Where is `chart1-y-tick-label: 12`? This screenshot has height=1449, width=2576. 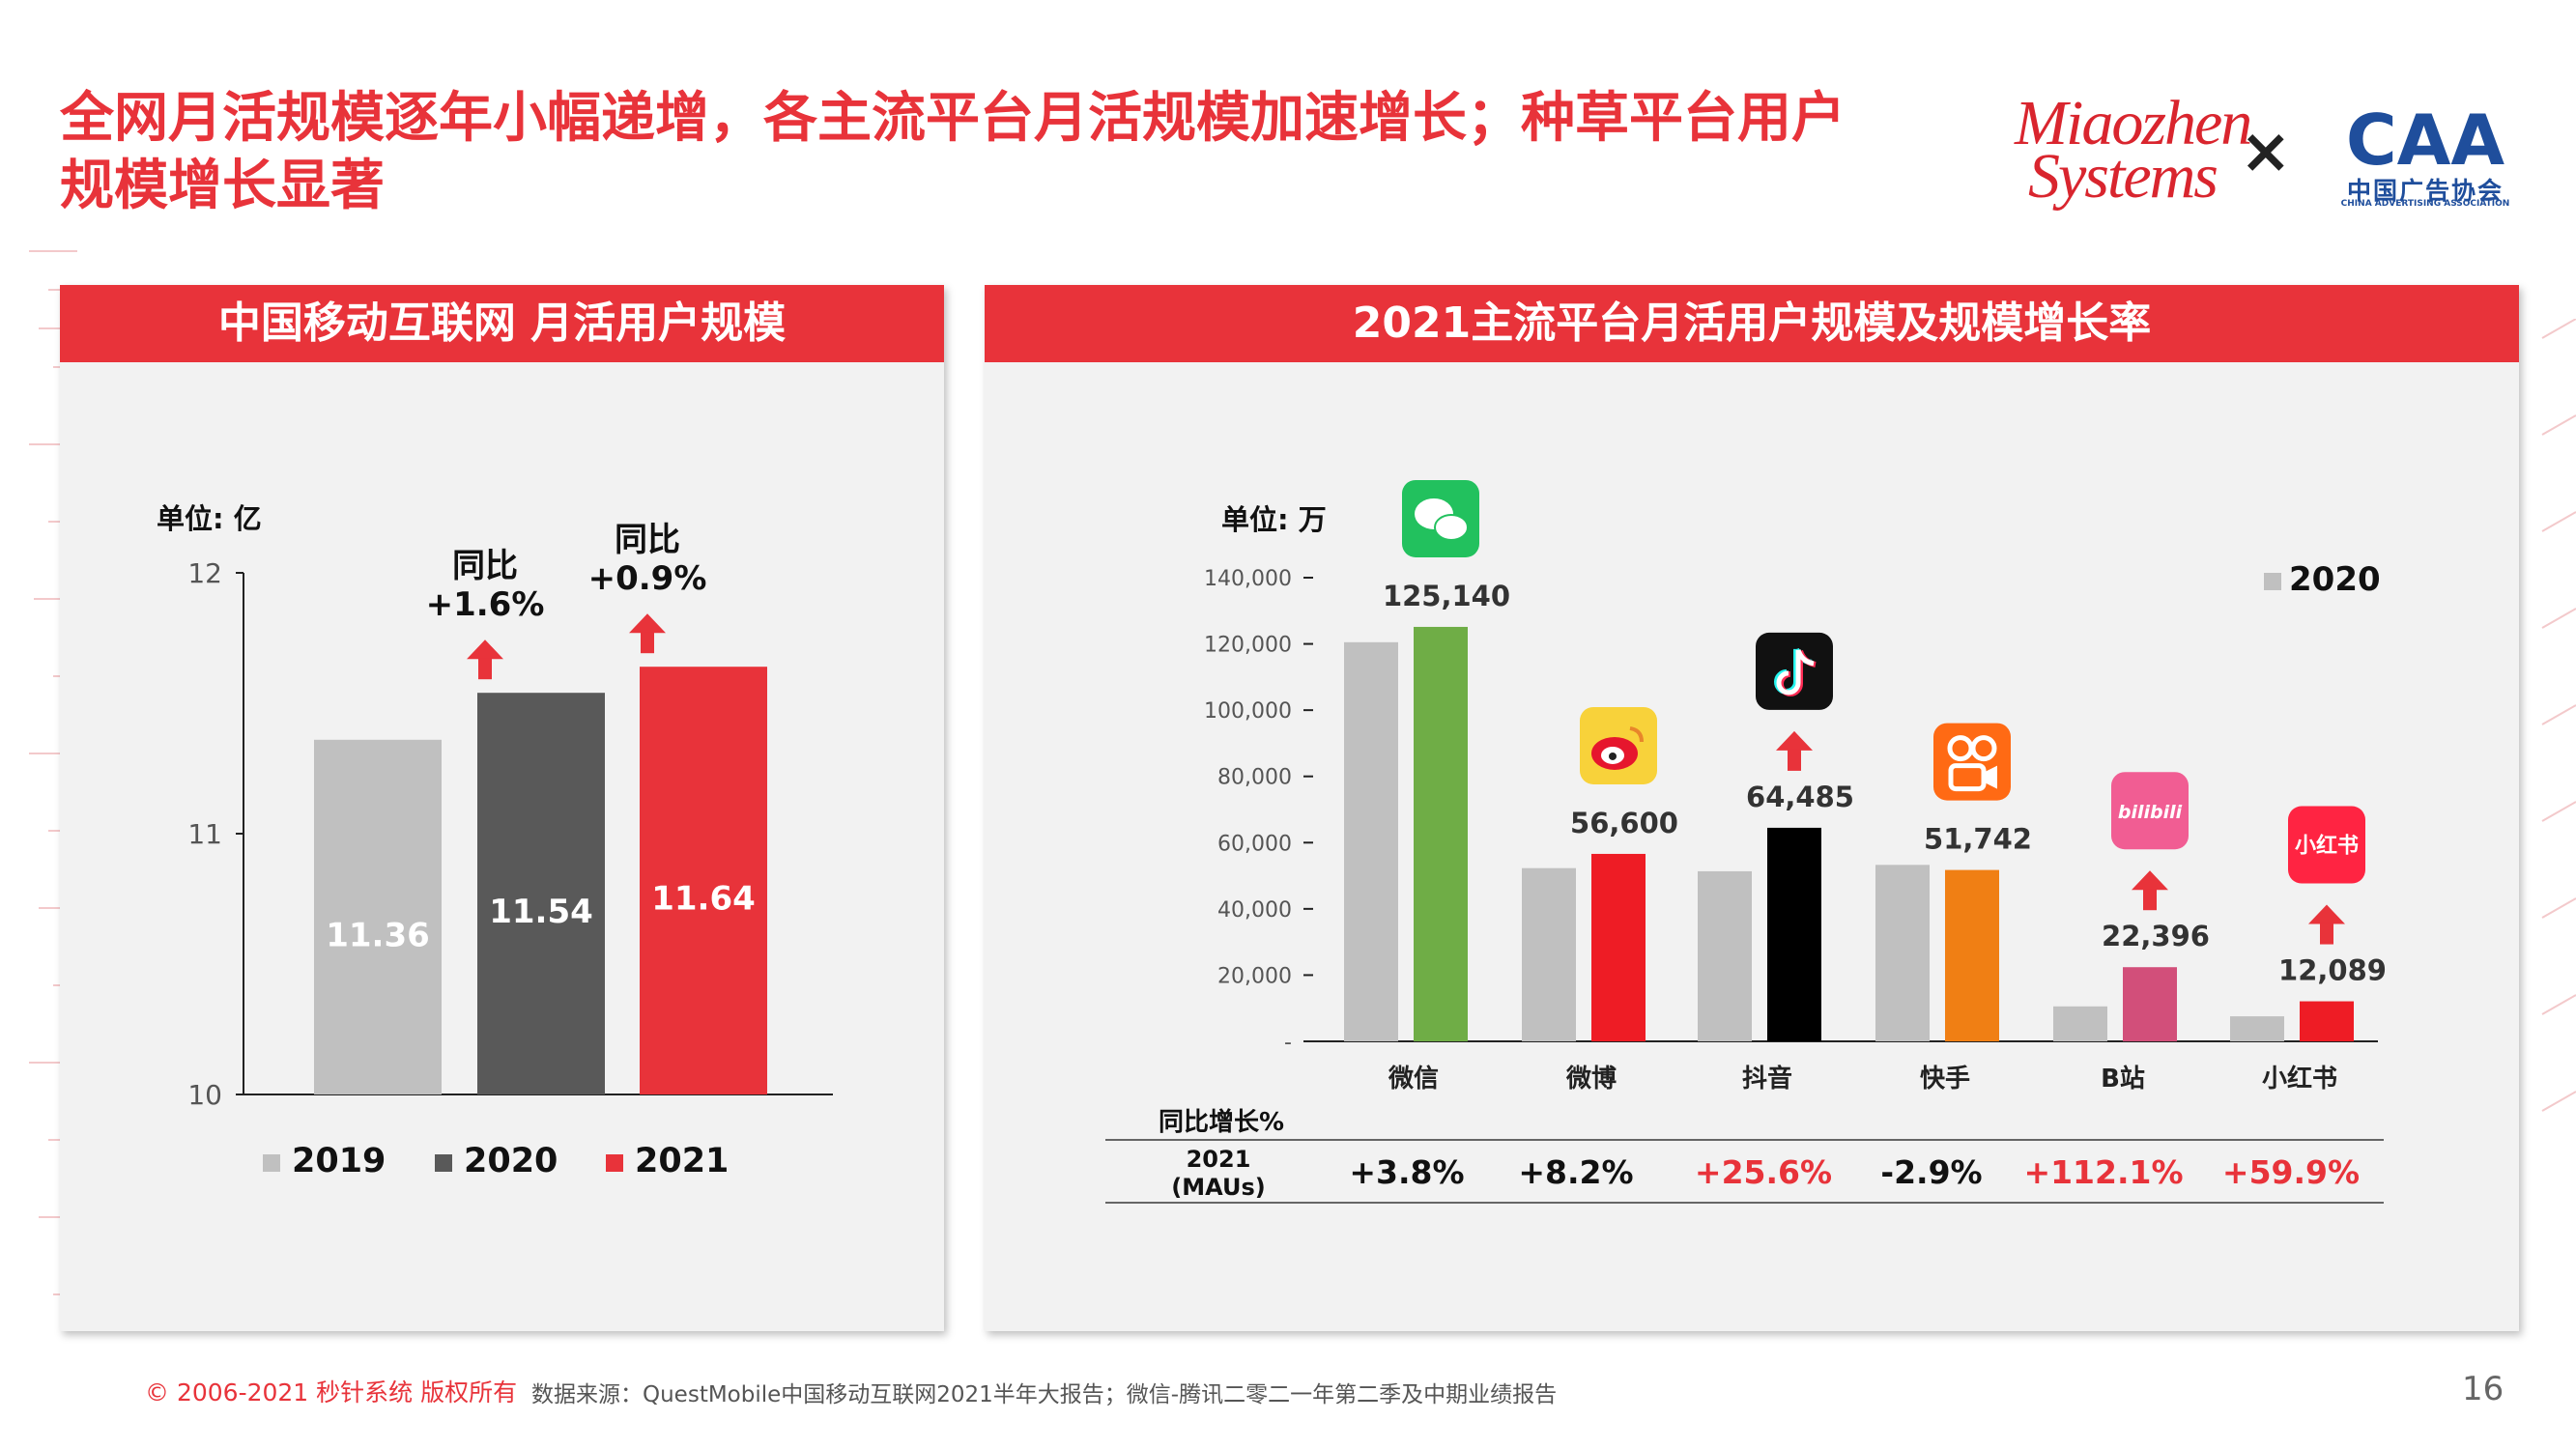 chart1-y-tick-label: 12 is located at coordinates (205, 573).